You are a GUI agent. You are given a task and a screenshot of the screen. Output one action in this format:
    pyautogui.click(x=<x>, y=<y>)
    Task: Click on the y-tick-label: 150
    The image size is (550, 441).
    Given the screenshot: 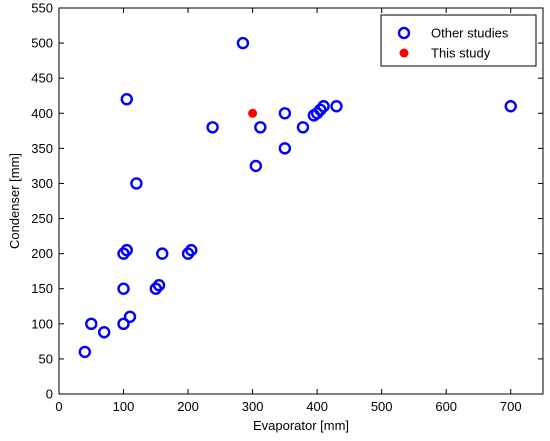 What is the action you would take?
    pyautogui.click(x=42, y=288)
    